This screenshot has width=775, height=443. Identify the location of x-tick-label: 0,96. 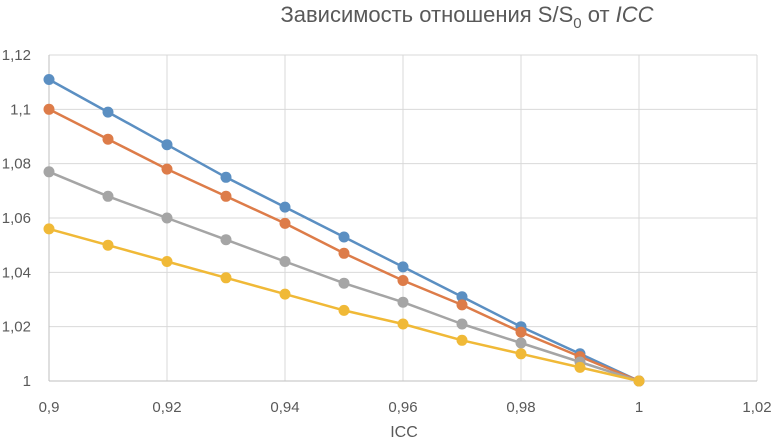
(402, 407).